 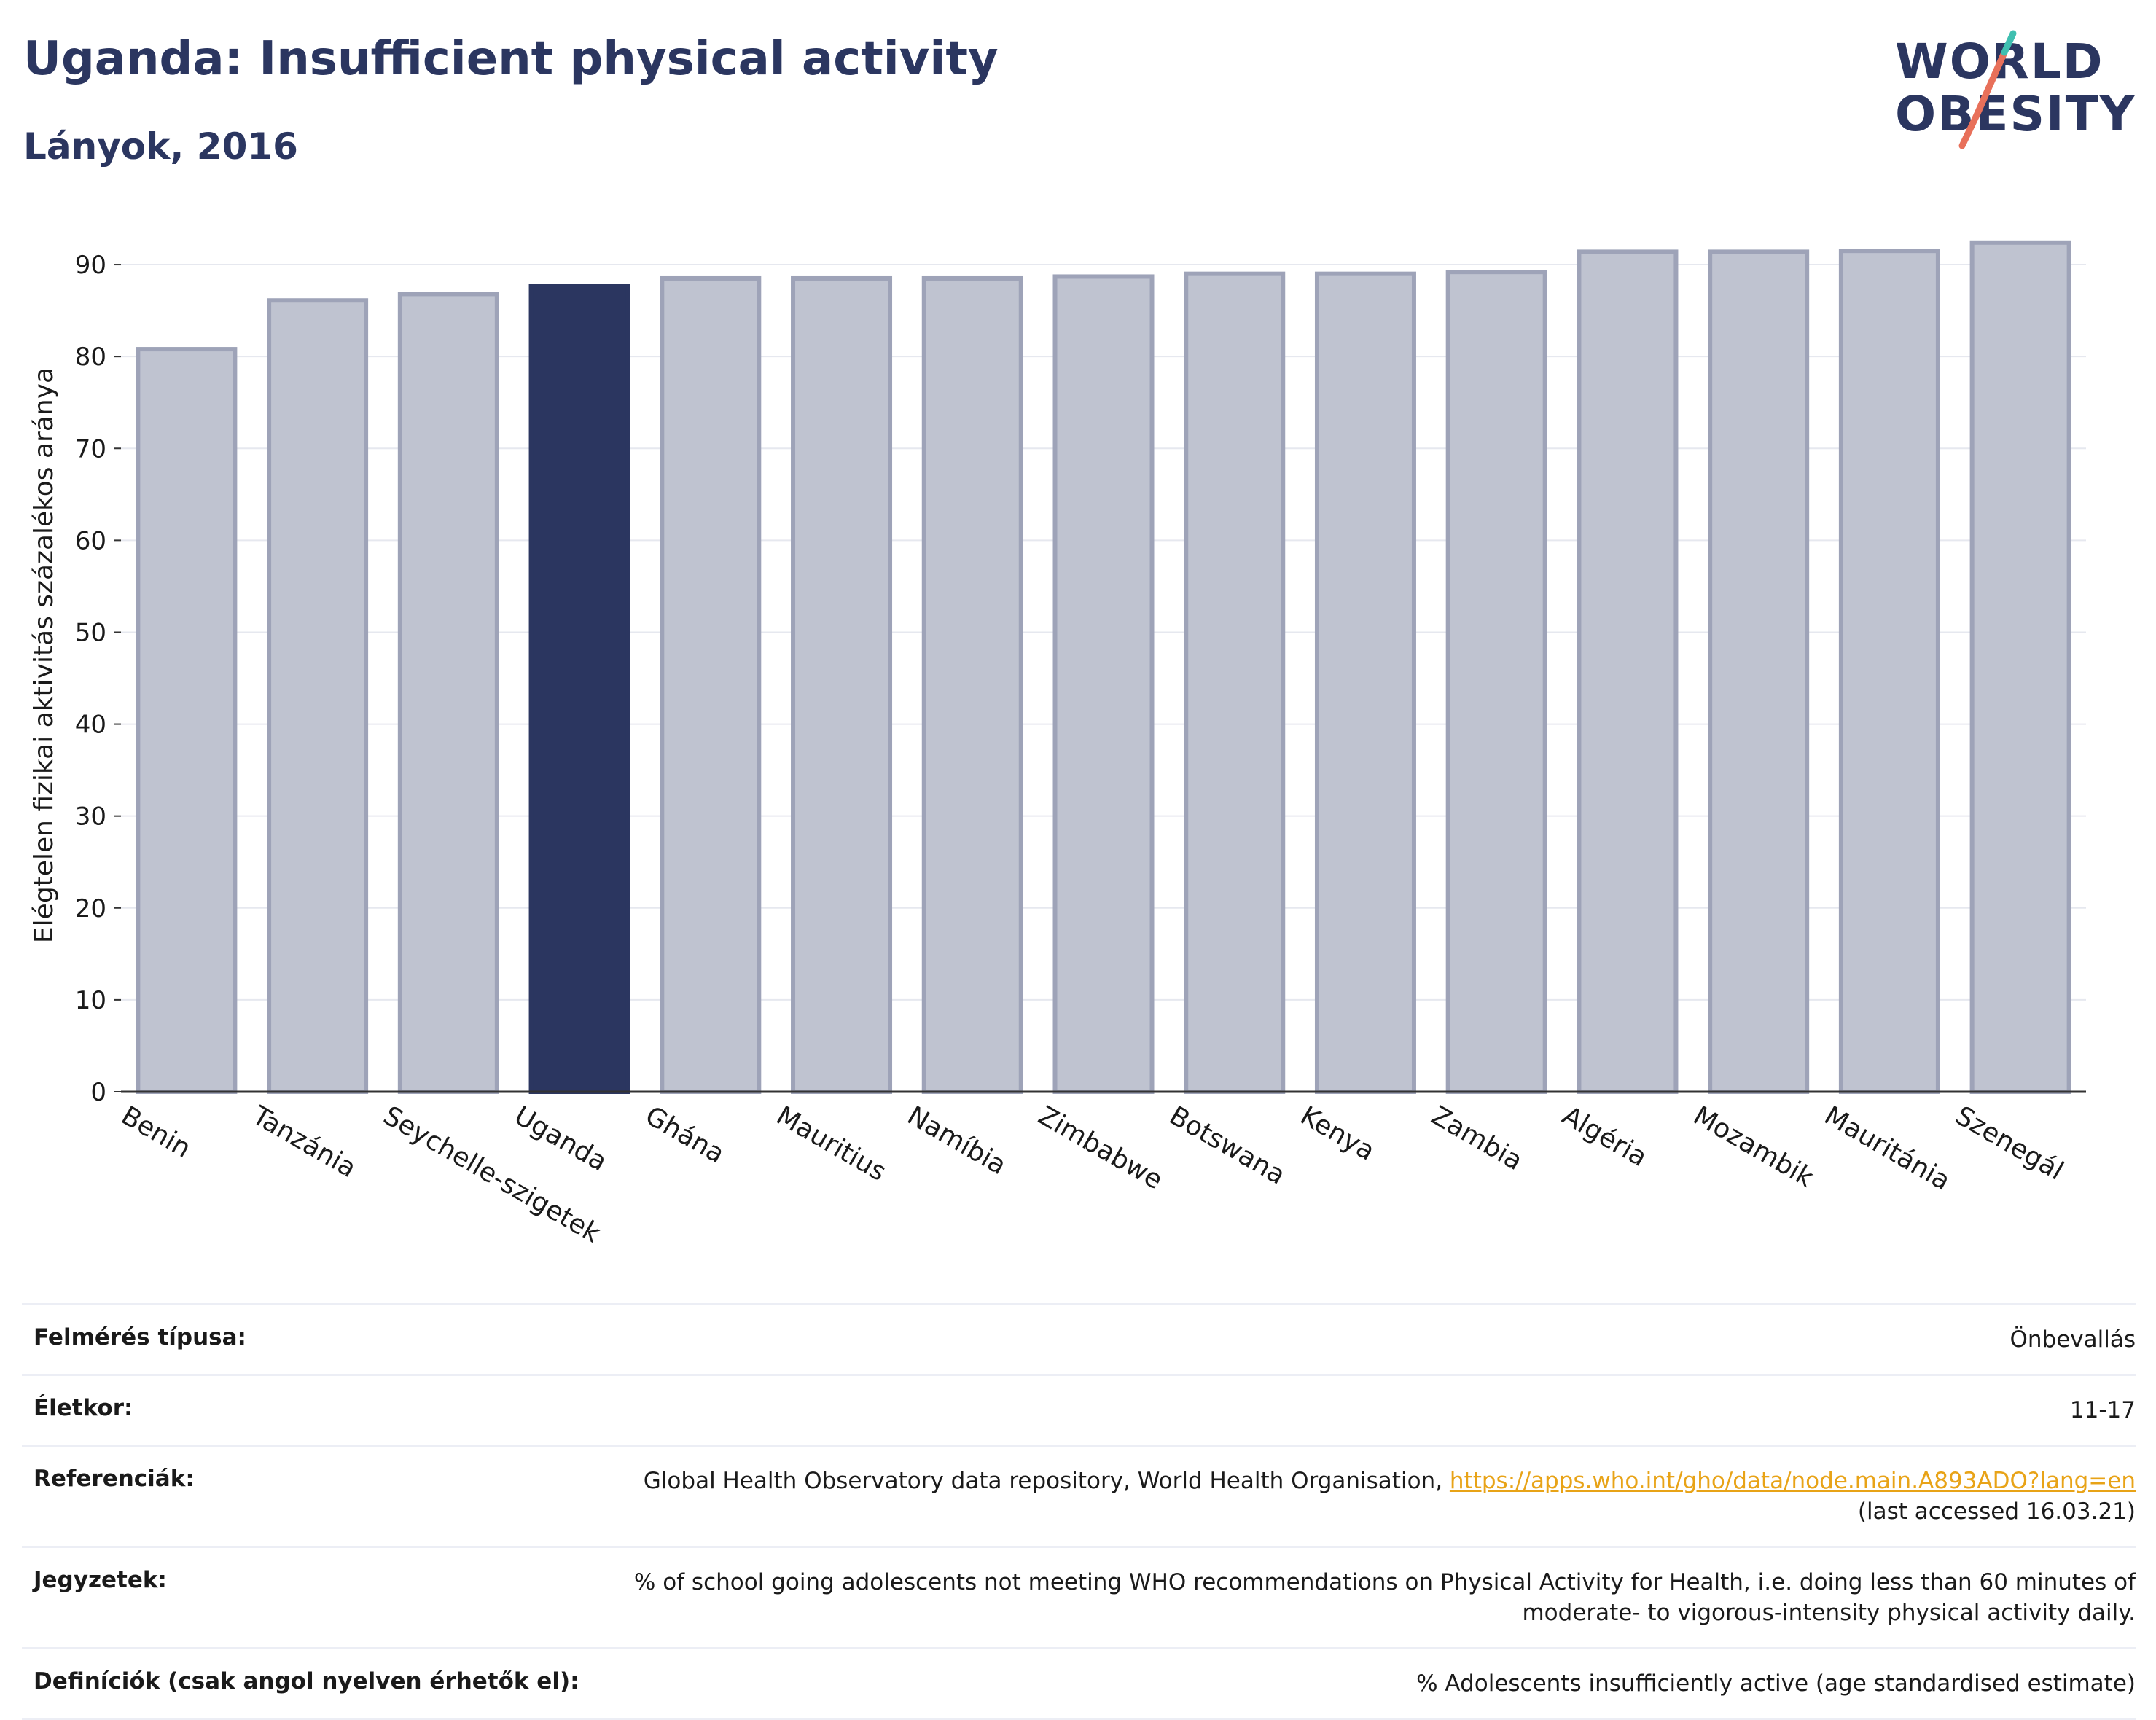 I want to click on bar-Botswana, so click(x=1235, y=682).